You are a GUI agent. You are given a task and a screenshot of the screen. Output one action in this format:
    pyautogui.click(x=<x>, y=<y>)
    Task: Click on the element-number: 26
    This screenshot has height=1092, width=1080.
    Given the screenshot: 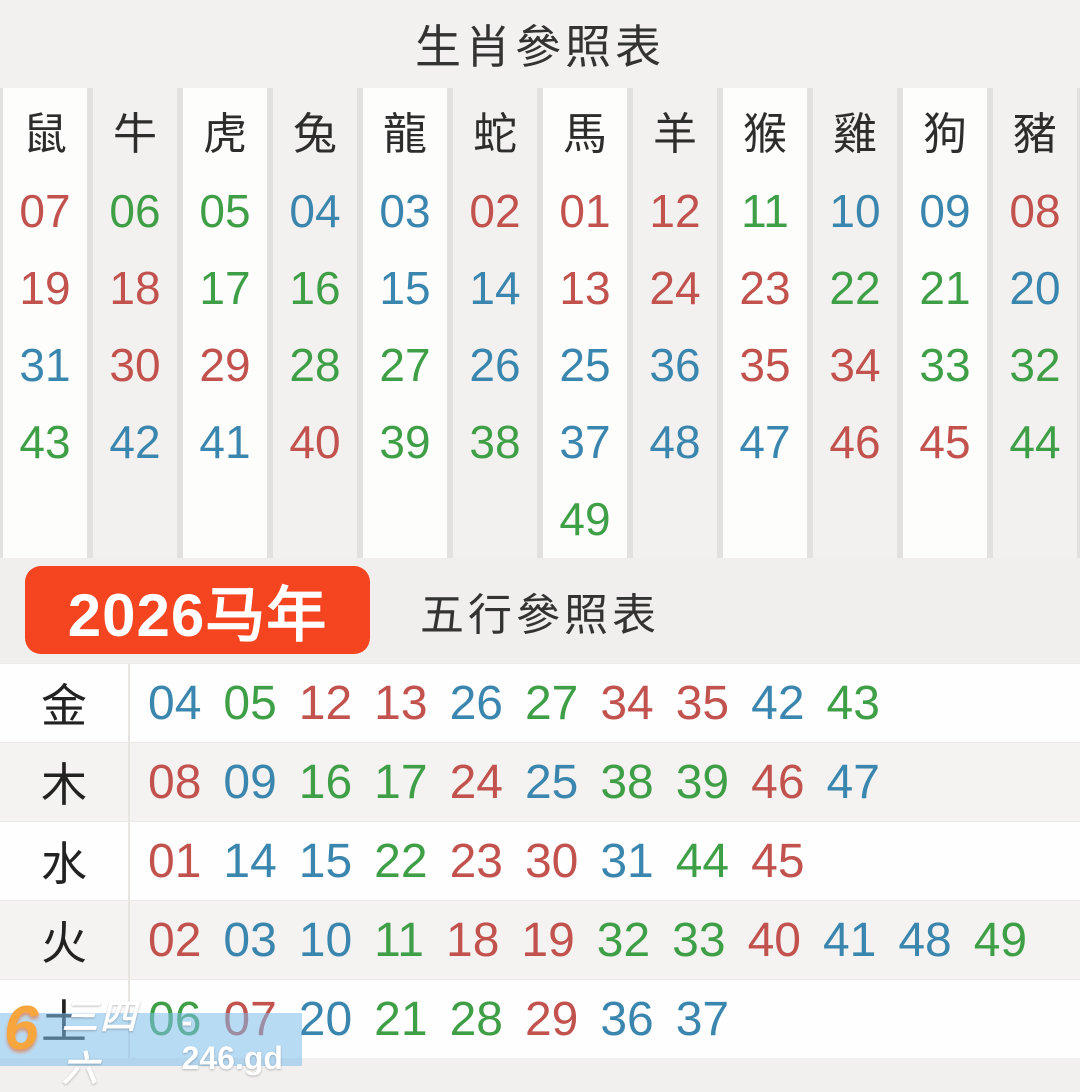 What is the action you would take?
    pyautogui.click(x=476, y=703)
    